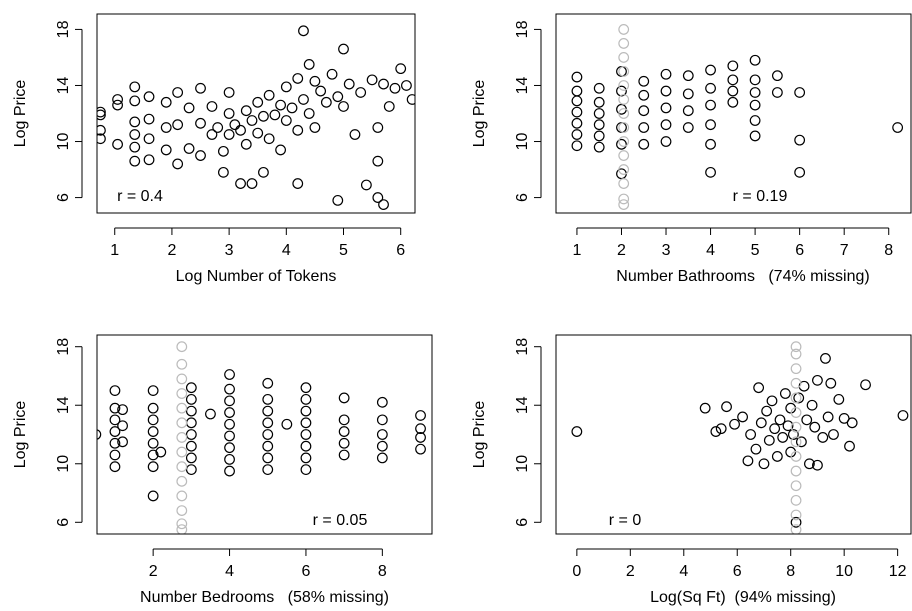 Image resolution: width=912 pixels, height=611 pixels. I want to click on x-tick-label: 1, so click(576, 250).